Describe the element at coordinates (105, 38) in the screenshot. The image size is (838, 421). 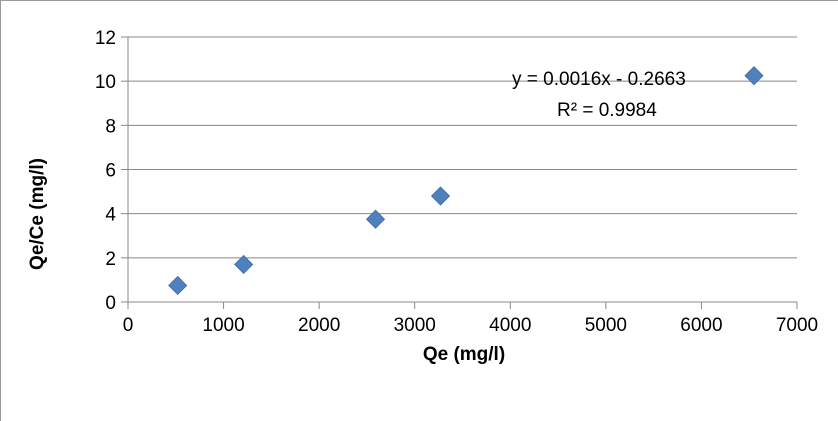
I see `y-tick-label-12: 12` at that location.